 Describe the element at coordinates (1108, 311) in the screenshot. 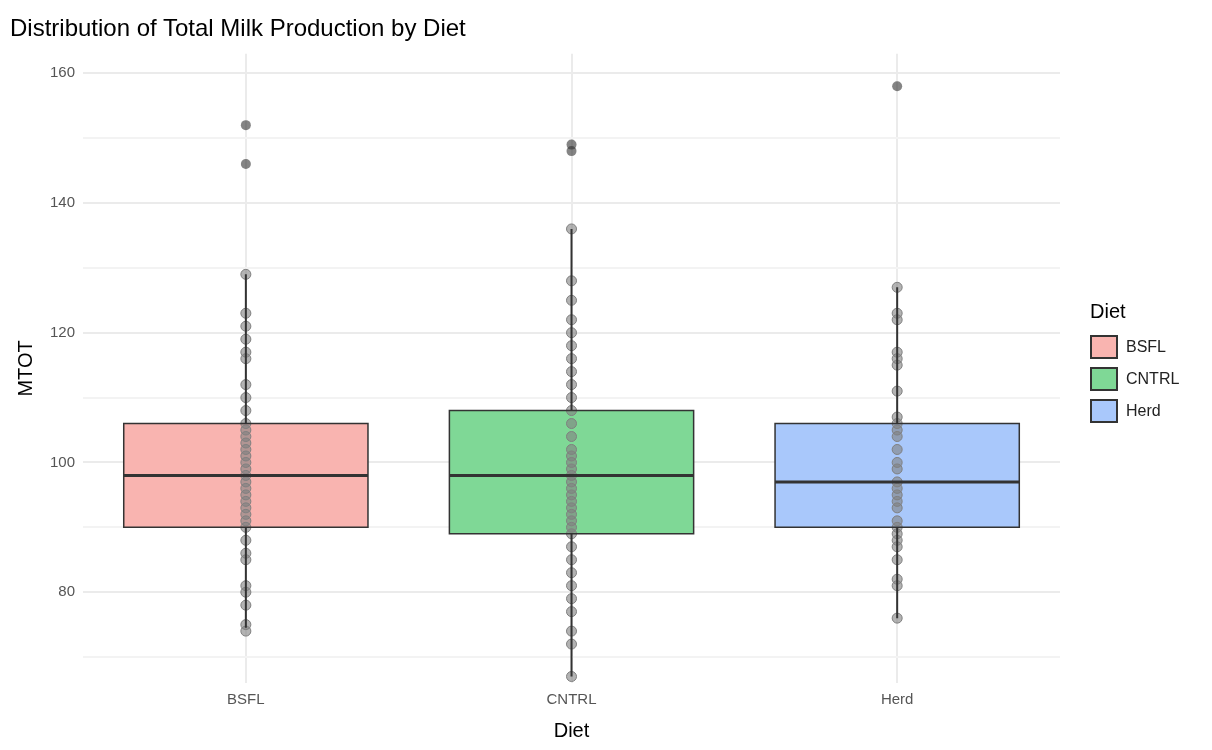

I see `x-axis-title: Diet` at that location.